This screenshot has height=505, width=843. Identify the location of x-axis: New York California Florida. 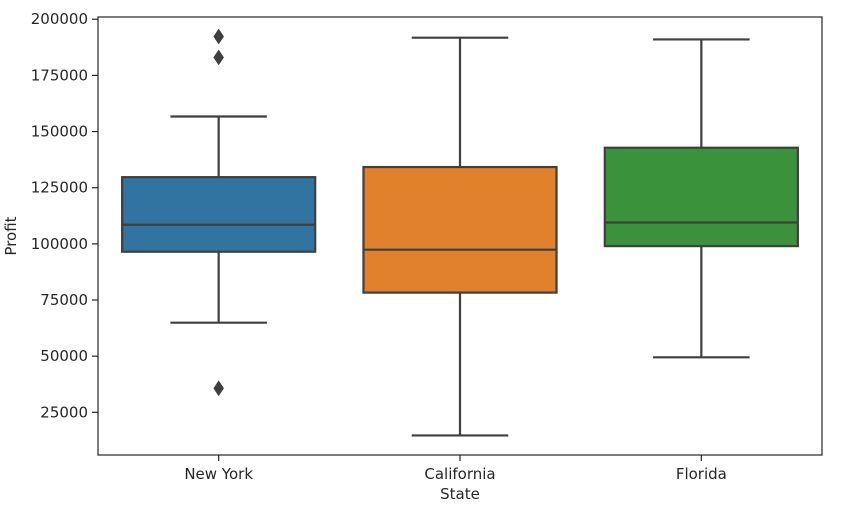
(455, 469).